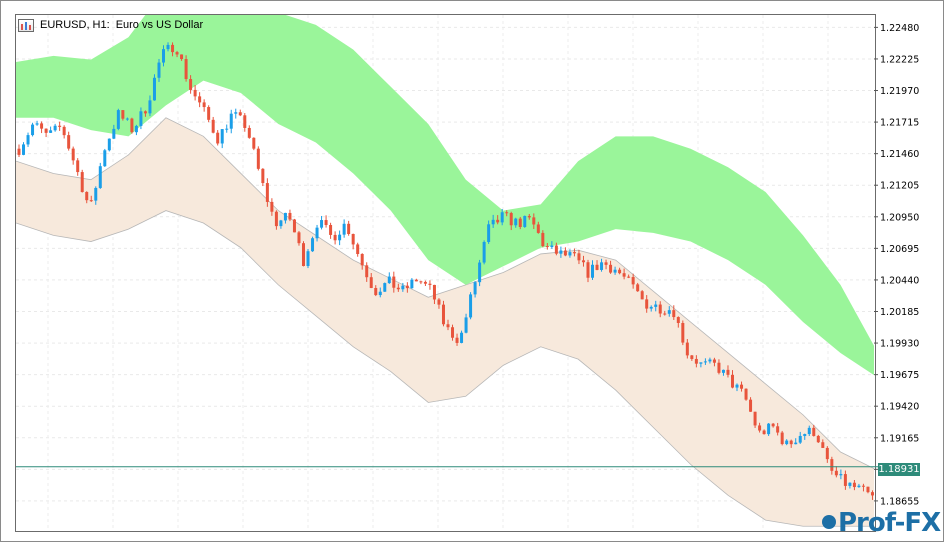 This screenshot has width=944, height=542. What do you see at coordinates (899, 280) in the screenshot?
I see `y-tick-label: 1.20440` at bounding box center [899, 280].